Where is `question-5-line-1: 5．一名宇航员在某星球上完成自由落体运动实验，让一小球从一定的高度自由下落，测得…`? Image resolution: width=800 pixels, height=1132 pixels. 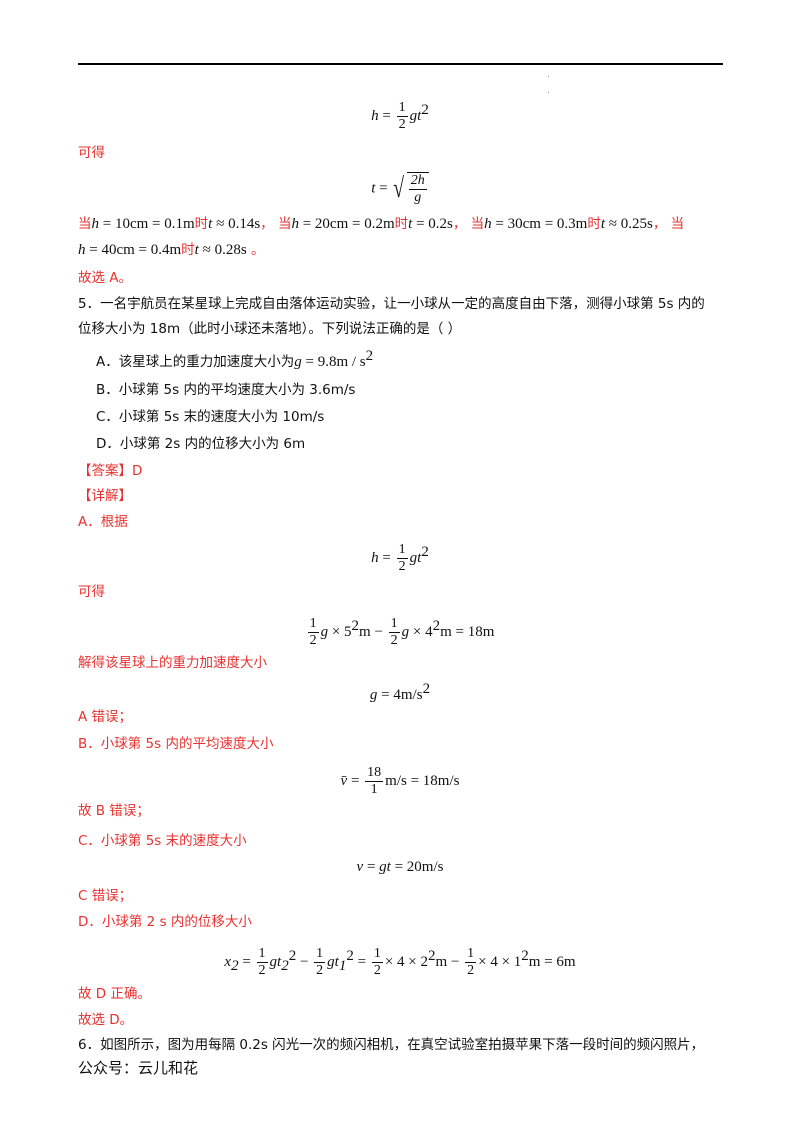 question-5-line-1: 5．一名宇航员在某星球上完成自由落体运动实验，让一小球从一定的高度自由下落，测得… is located at coordinates (391, 304).